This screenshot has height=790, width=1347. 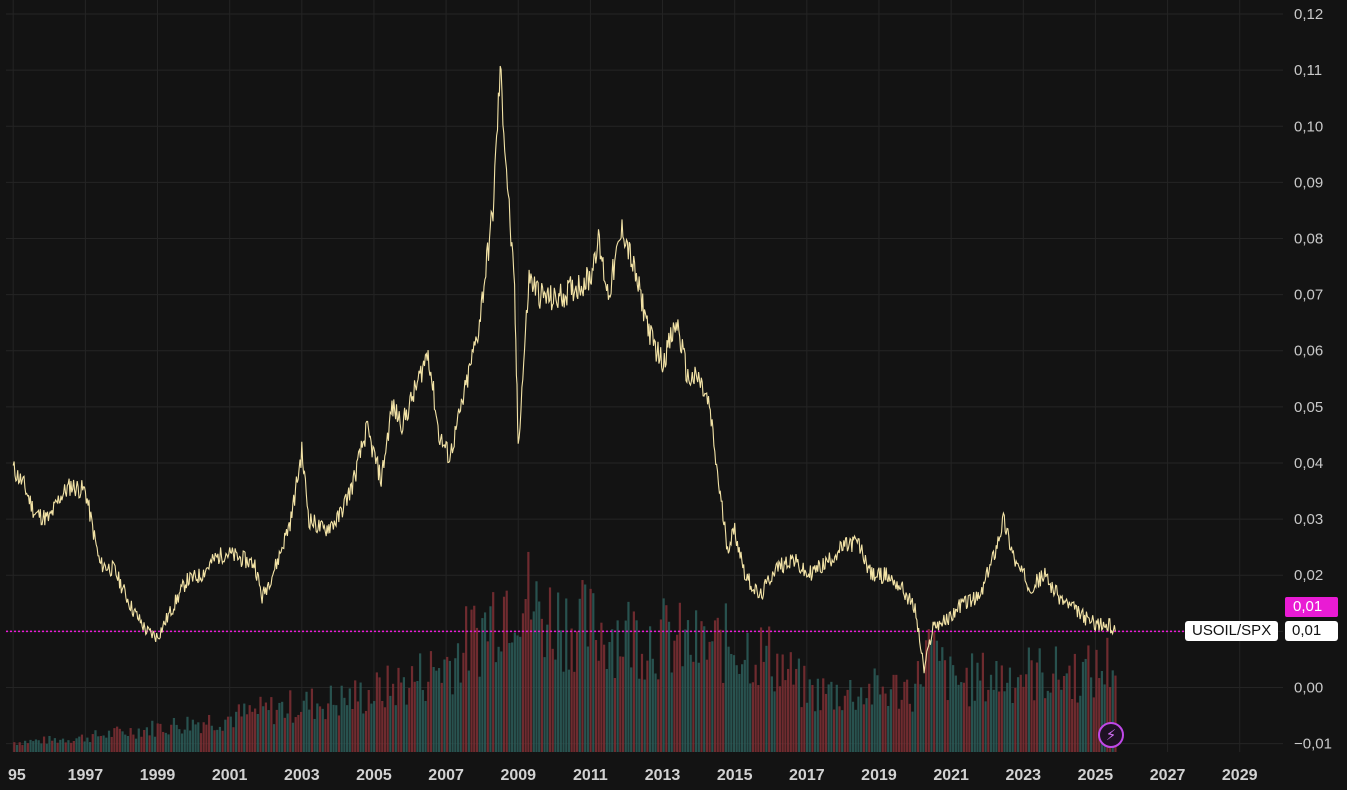 What do you see at coordinates (1308, 14) in the screenshot?
I see `y-tick-label: 0,12` at bounding box center [1308, 14].